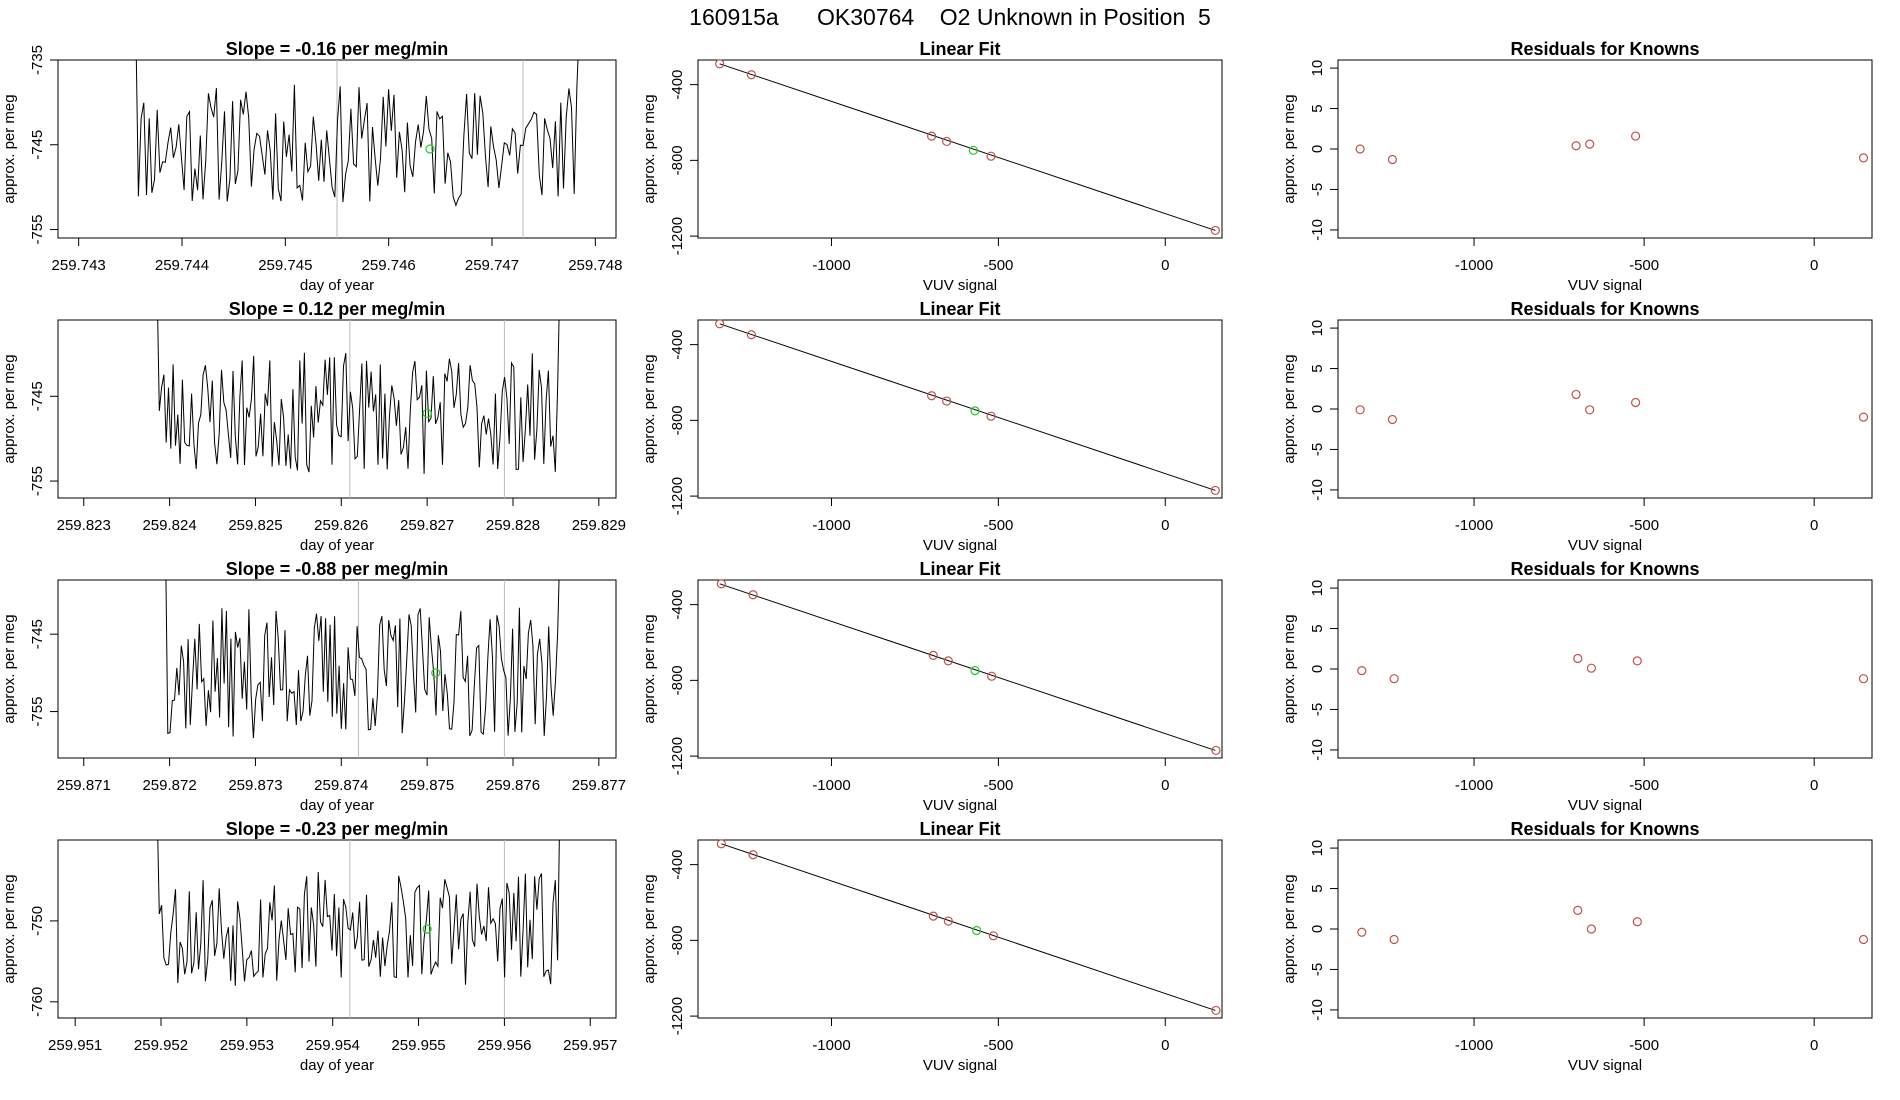  Describe the element at coordinates (1165, 525) in the screenshot. I see `panel-5-xtick-label: 0` at that location.